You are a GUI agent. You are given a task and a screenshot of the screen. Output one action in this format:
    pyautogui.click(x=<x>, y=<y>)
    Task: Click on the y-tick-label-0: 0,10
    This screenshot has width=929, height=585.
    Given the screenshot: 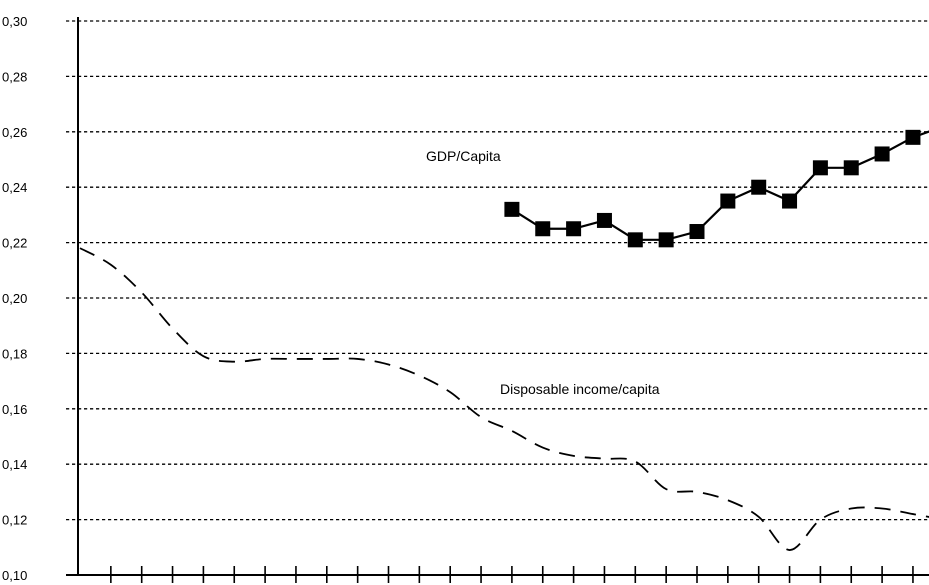 What is the action you would take?
    pyautogui.click(x=14, y=575)
    